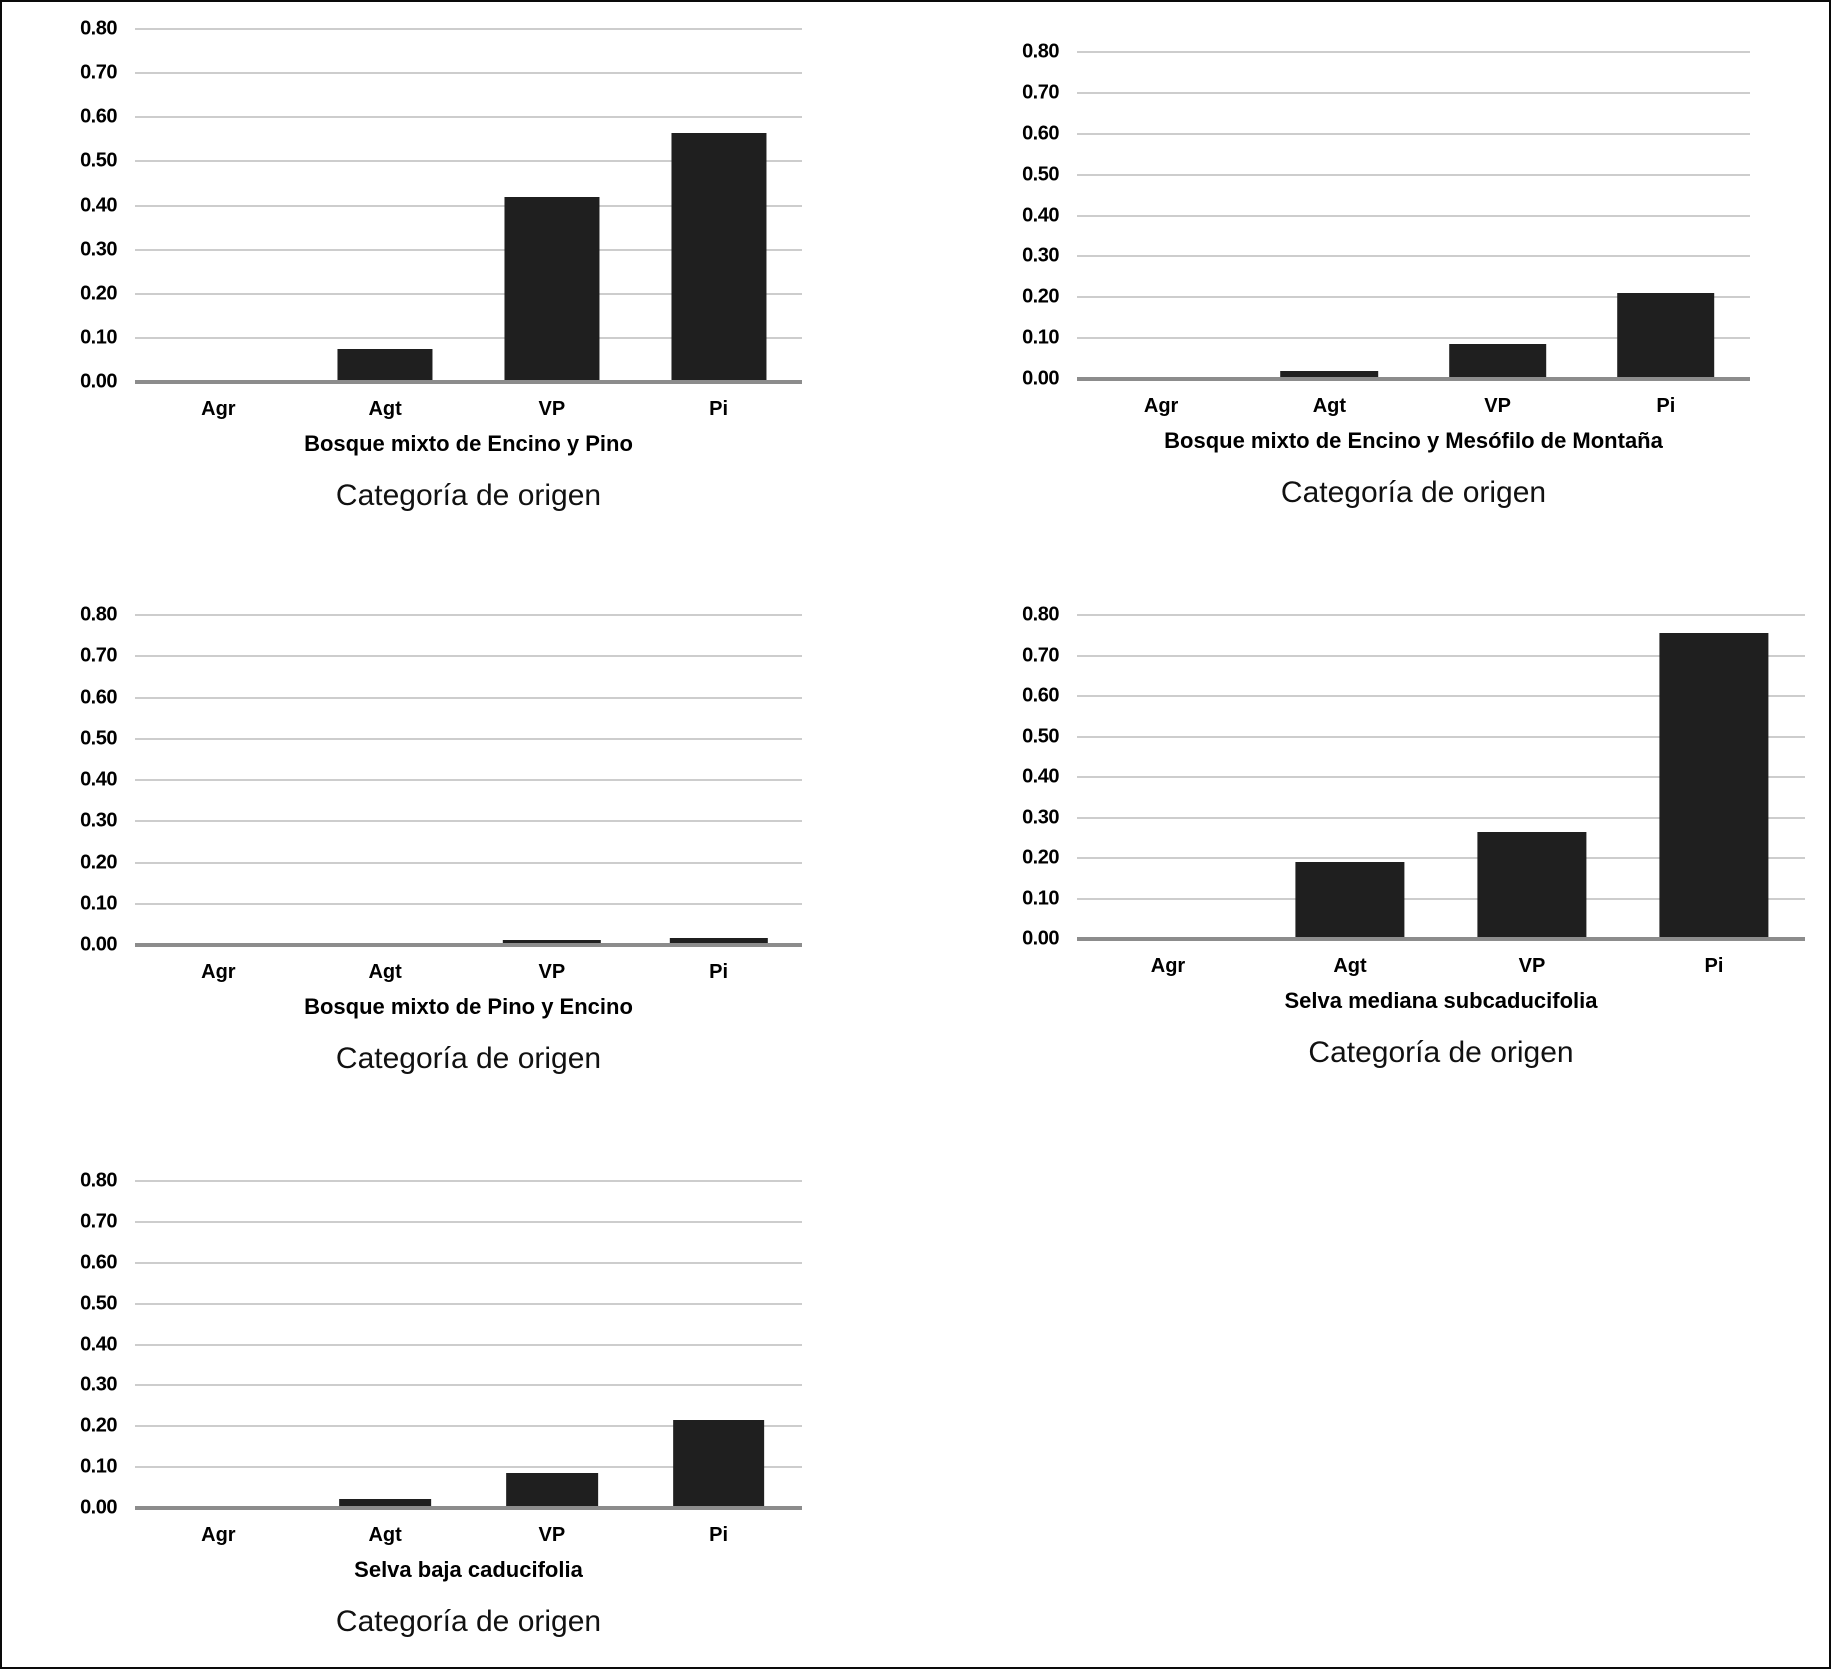 The height and width of the screenshot is (1669, 1831). What do you see at coordinates (1441, 1000) in the screenshot?
I see `x-axis-group-label: Selva mediana subcaducifolia` at bounding box center [1441, 1000].